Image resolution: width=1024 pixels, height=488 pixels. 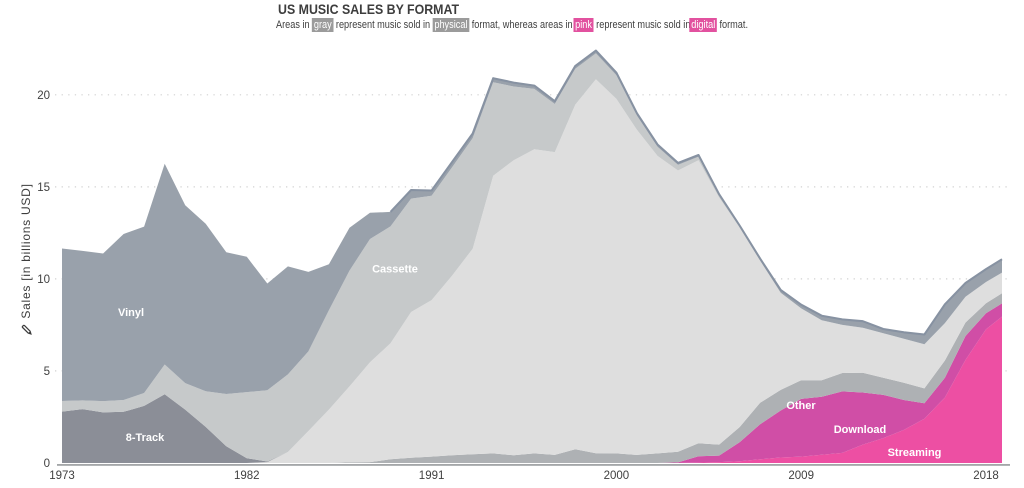 I want to click on svg-text: 1991, so click(x=432, y=476).